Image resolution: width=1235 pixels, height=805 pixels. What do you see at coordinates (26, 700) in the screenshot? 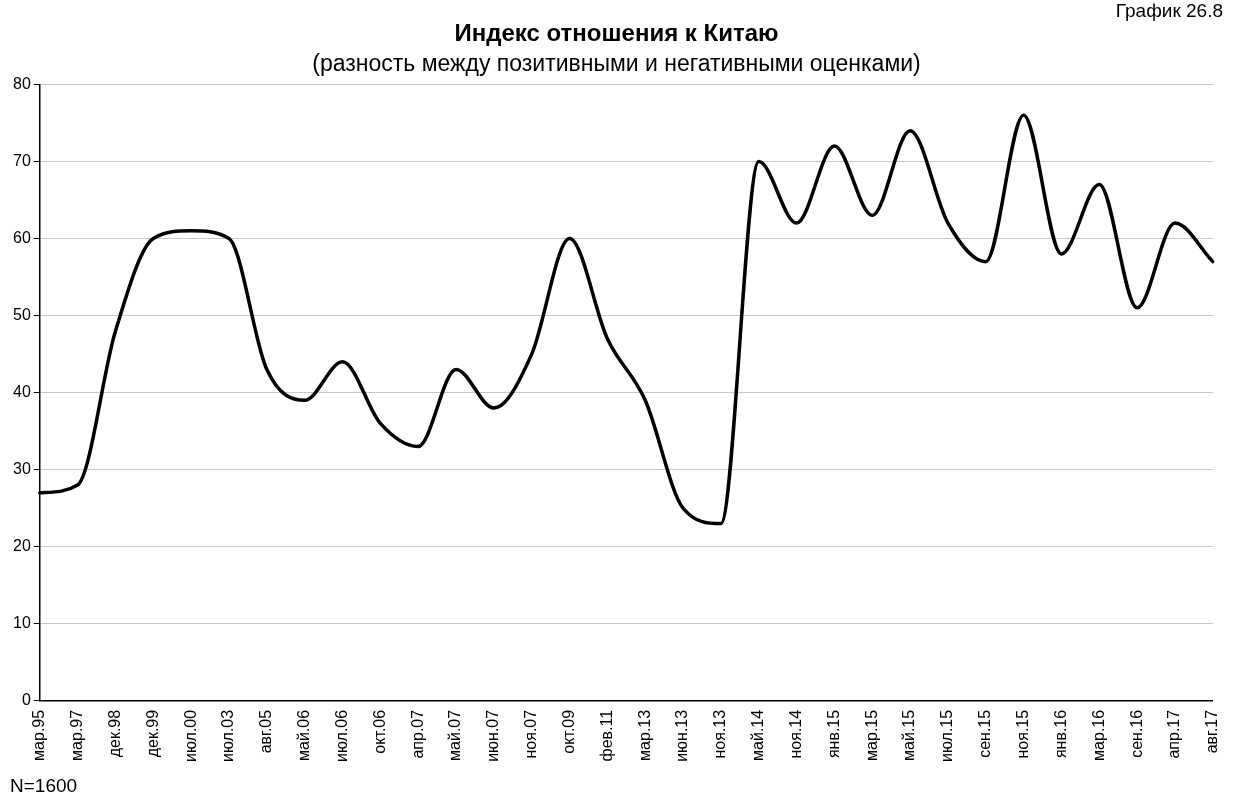
I see `y-tick-label: 0` at bounding box center [26, 700].